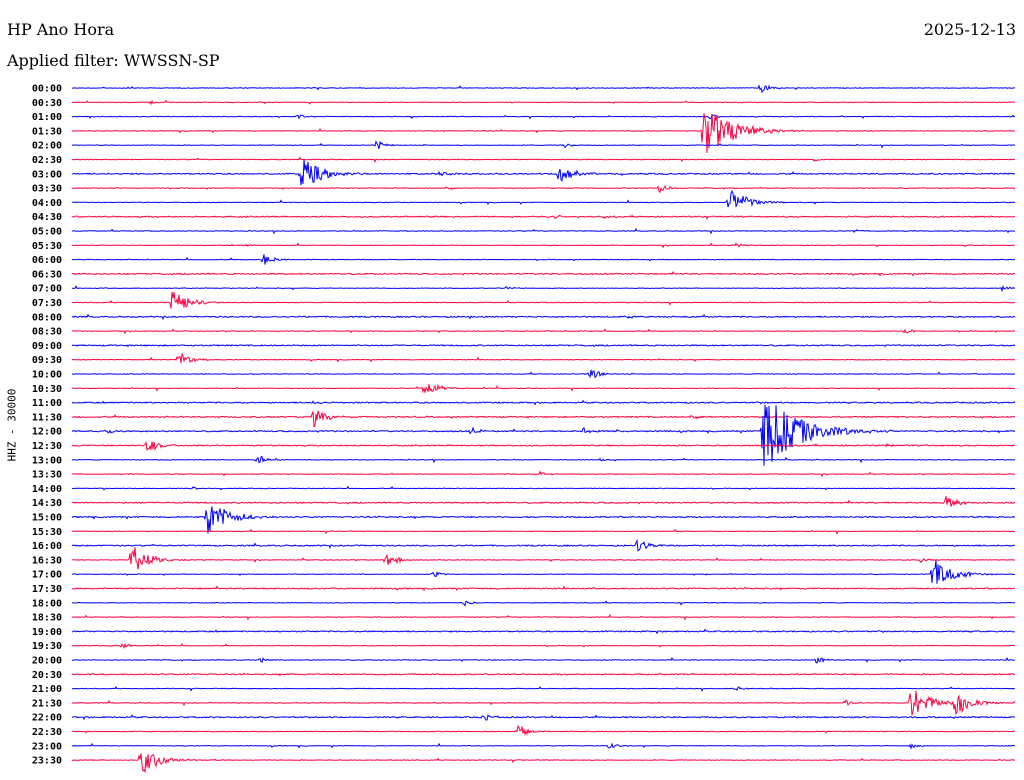  Describe the element at coordinates (47, 203) in the screenshot. I see `time-label: 04:00` at that location.